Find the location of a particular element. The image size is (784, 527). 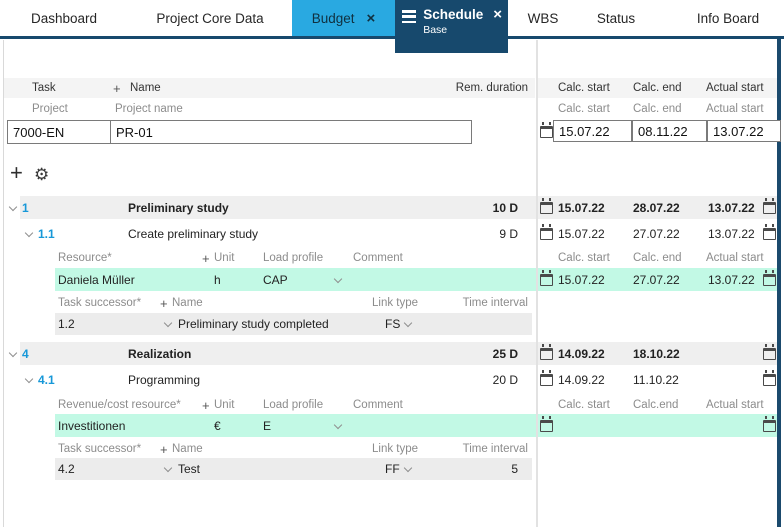

project-field-group is located at coordinates (239, 132).